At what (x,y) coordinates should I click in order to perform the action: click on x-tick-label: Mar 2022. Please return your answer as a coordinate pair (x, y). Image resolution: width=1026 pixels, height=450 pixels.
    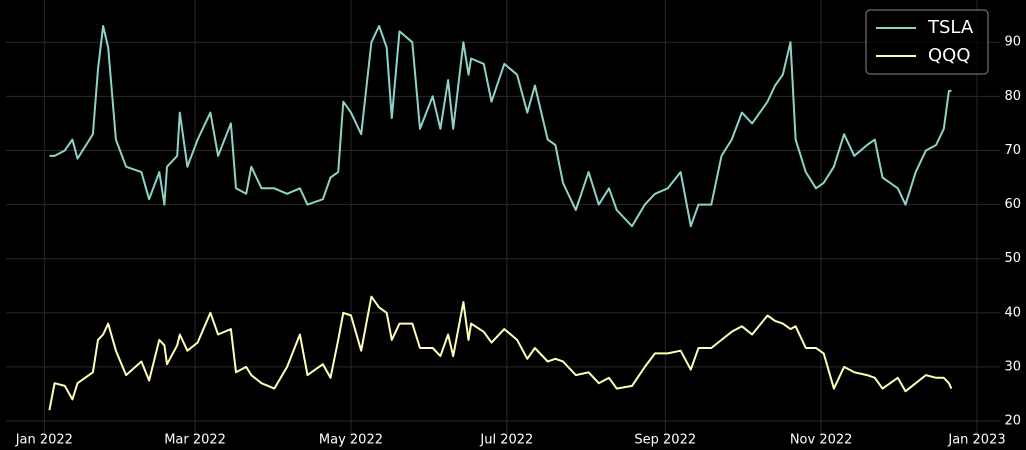
    Looking at the image, I should click on (195, 440).